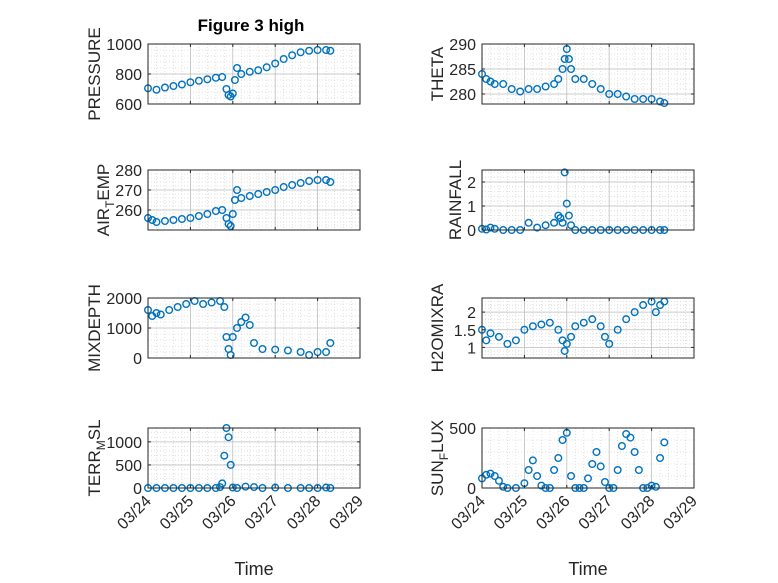  Describe the element at coordinates (94, 328) in the screenshot. I see `y-axis-label: MIXDEPTH` at that location.